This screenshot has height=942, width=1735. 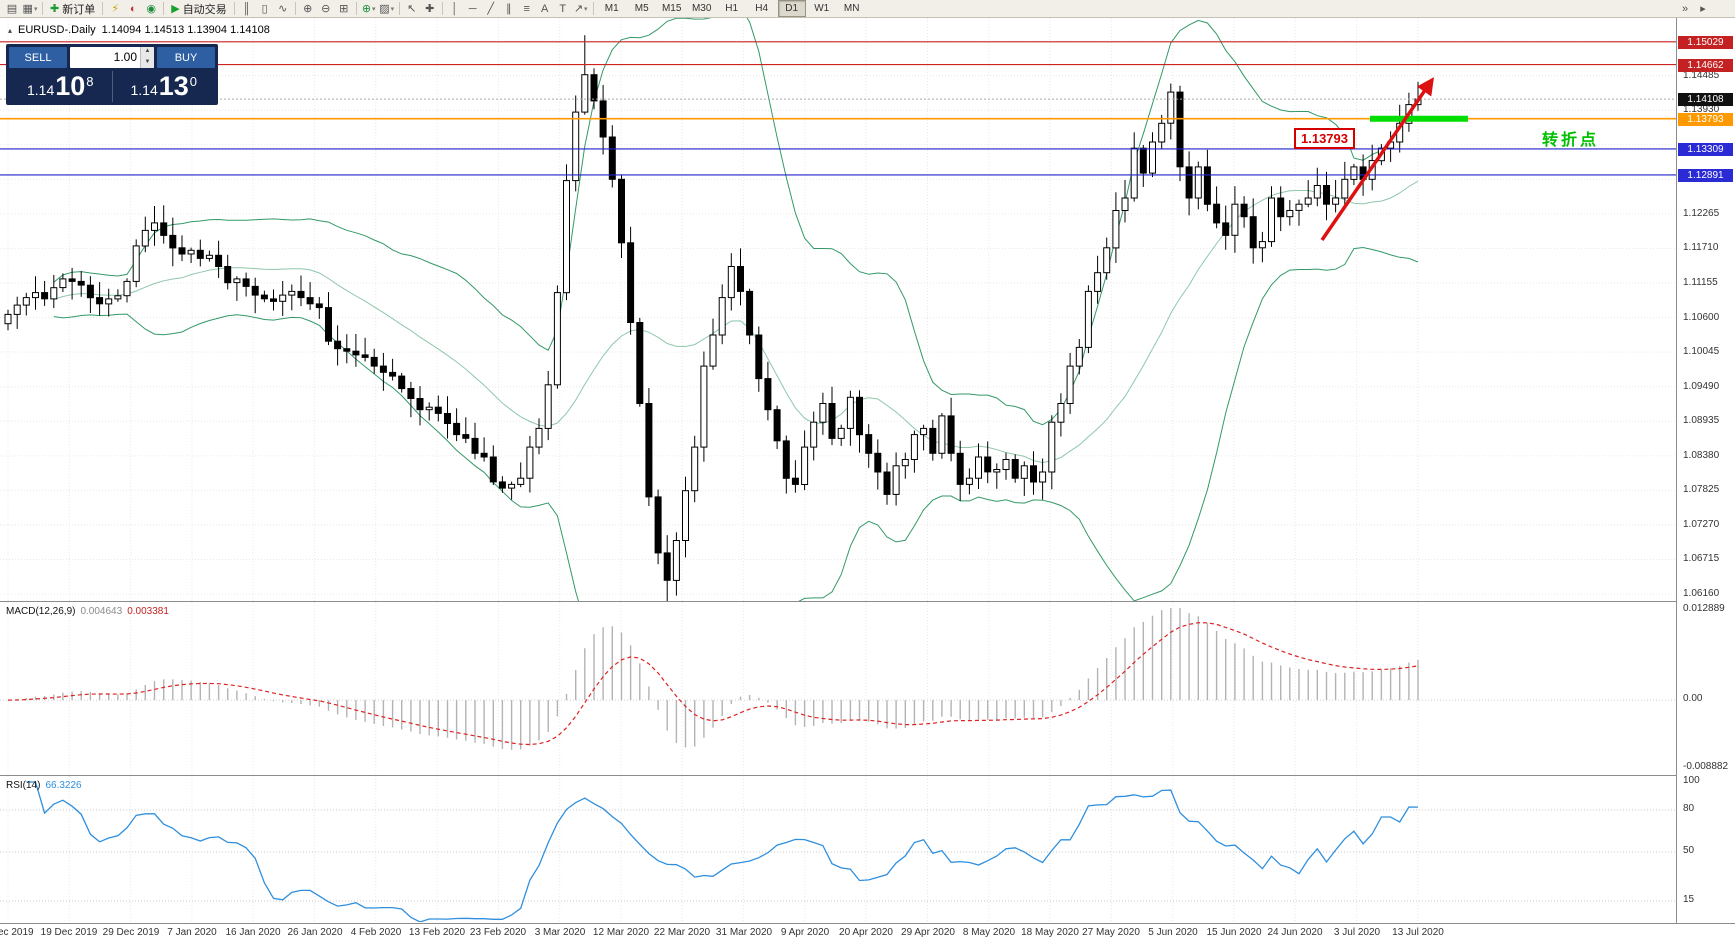 What do you see at coordinates (1701, 317) in the screenshot?
I see `price-tick: 1.10600` at bounding box center [1701, 317].